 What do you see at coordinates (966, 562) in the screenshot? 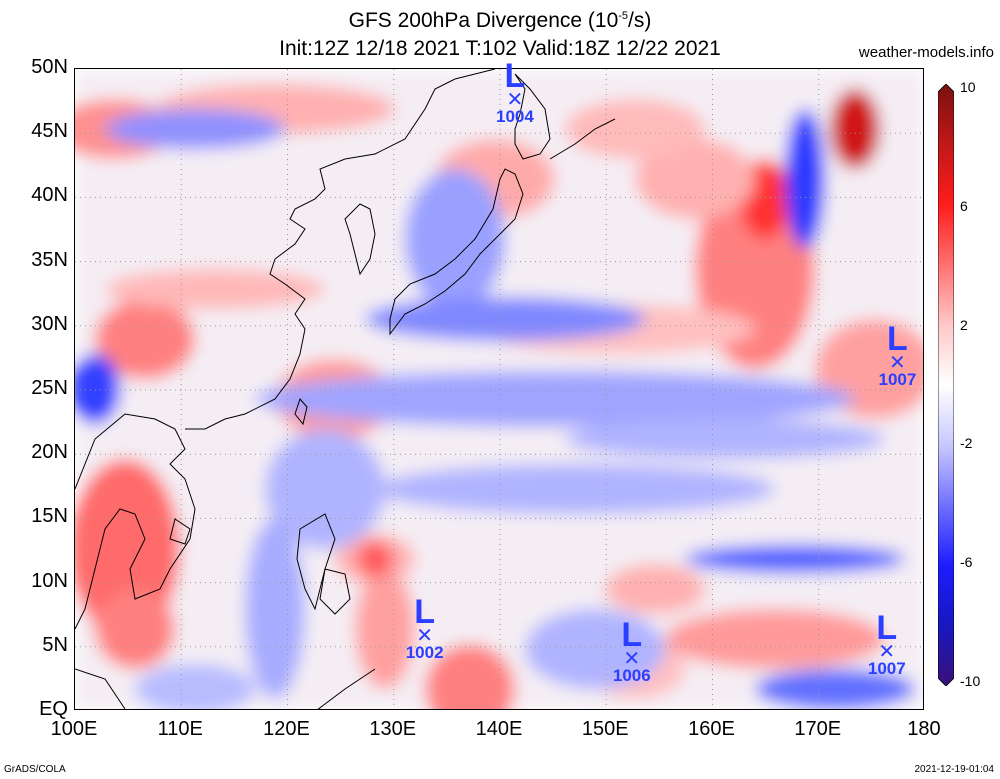
I see `colorbar-label: -6` at bounding box center [966, 562].